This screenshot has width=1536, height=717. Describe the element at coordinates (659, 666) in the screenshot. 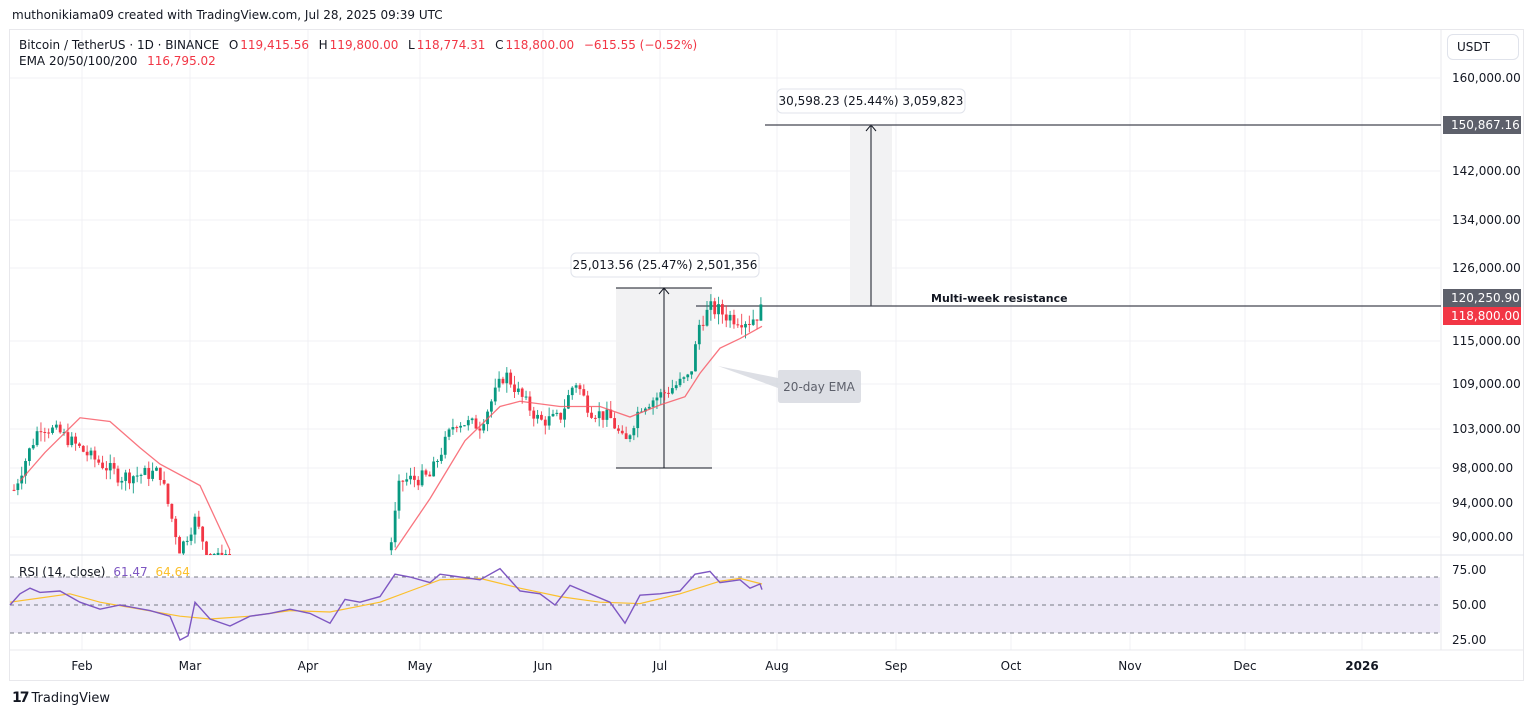

I see `time-axis-label: Jul` at that location.